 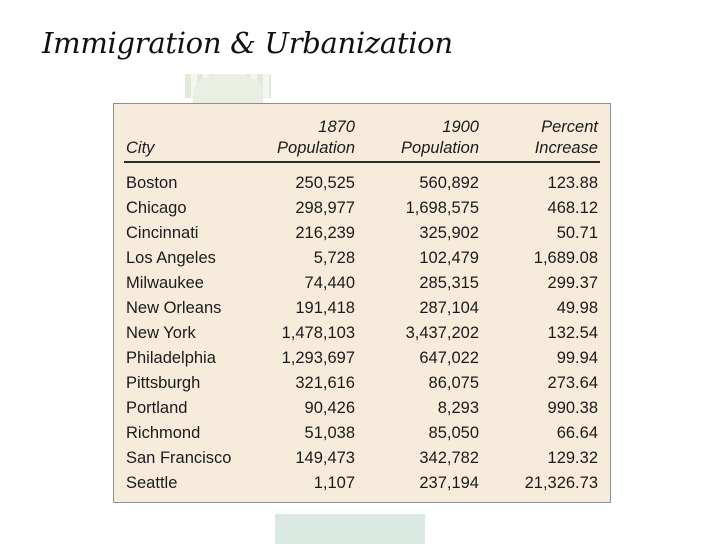 I want to click on city-cell: Milwaukee, so click(x=165, y=283).